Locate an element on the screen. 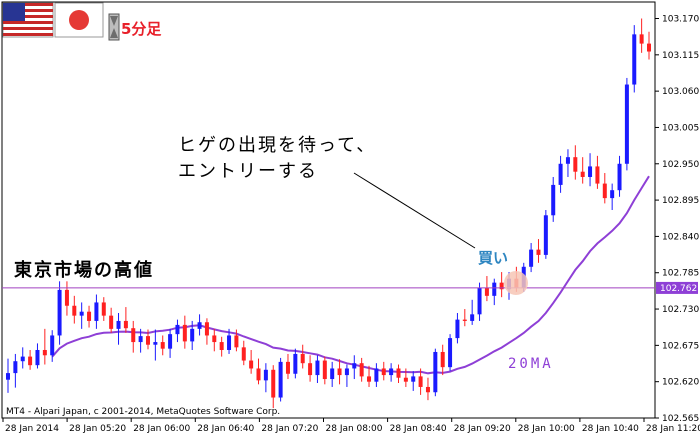 The height and width of the screenshot is (436, 700). annotation-pointer-line is located at coordinates (414, 210).